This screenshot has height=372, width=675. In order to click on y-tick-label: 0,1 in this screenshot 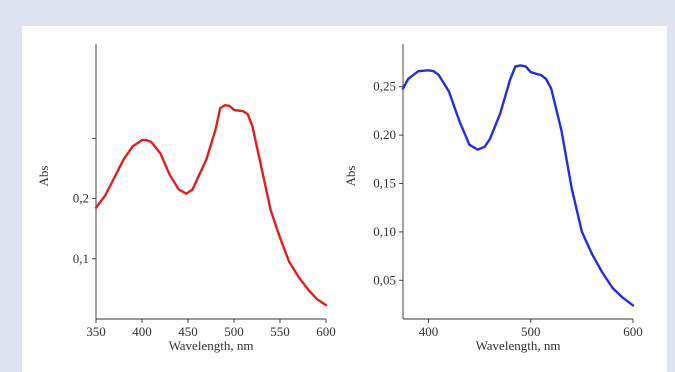, I will do `click(81, 258)`.